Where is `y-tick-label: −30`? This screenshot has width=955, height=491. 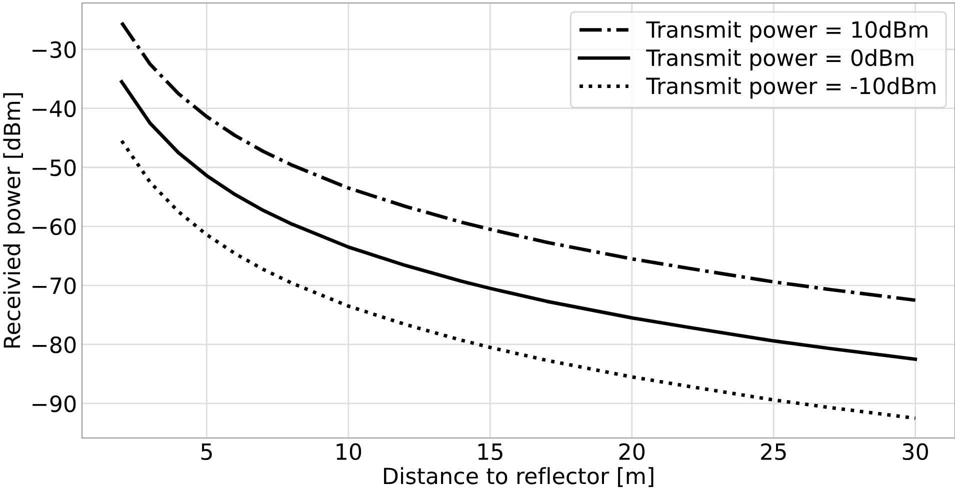 y-tick-label: −30 is located at coordinates (54, 49).